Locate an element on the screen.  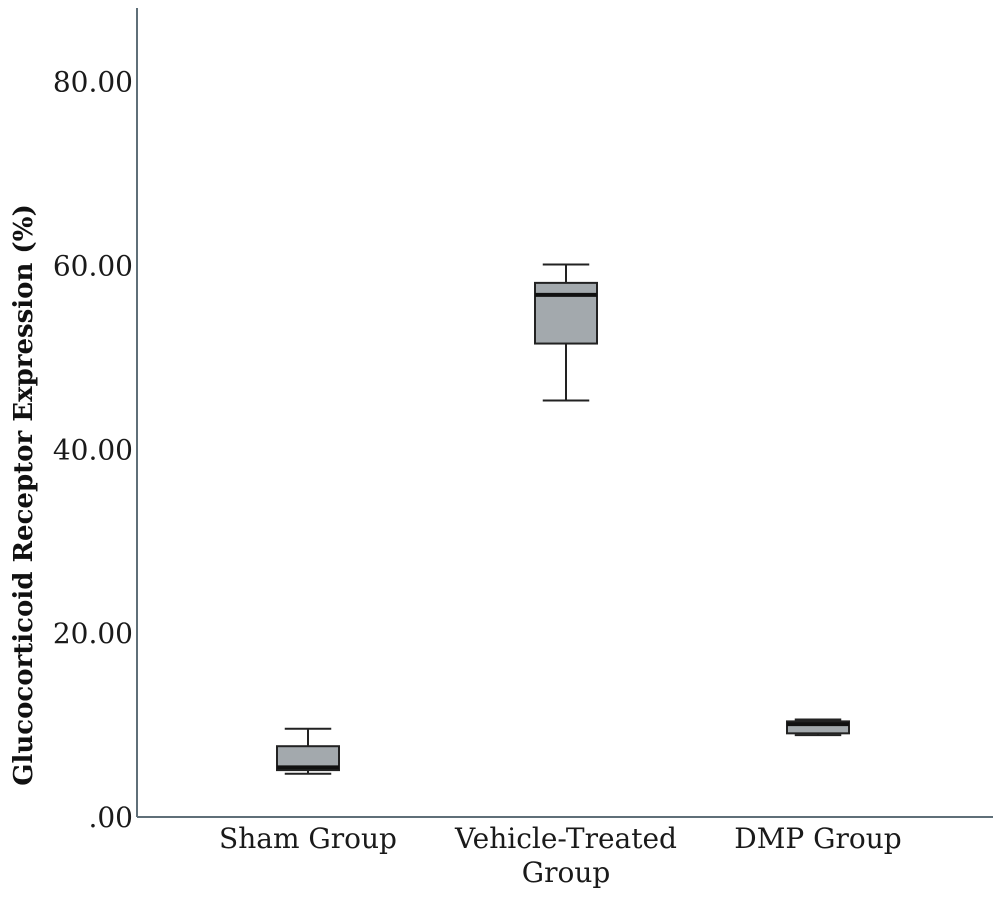
x-category-label-line: DMP Group is located at coordinates (817, 838).